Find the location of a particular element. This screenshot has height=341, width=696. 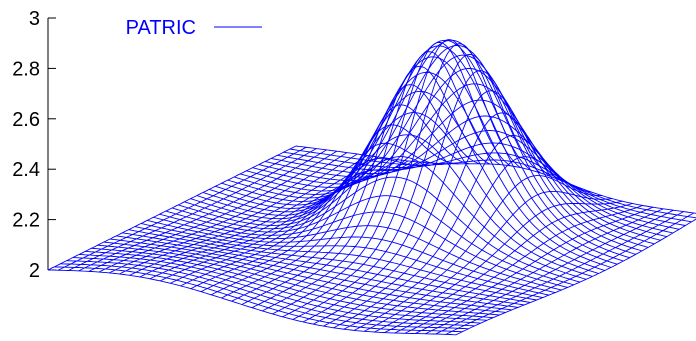

z-ticks: 2 2.2 2.4 2.6 2.8 3 is located at coordinates (34, 145).